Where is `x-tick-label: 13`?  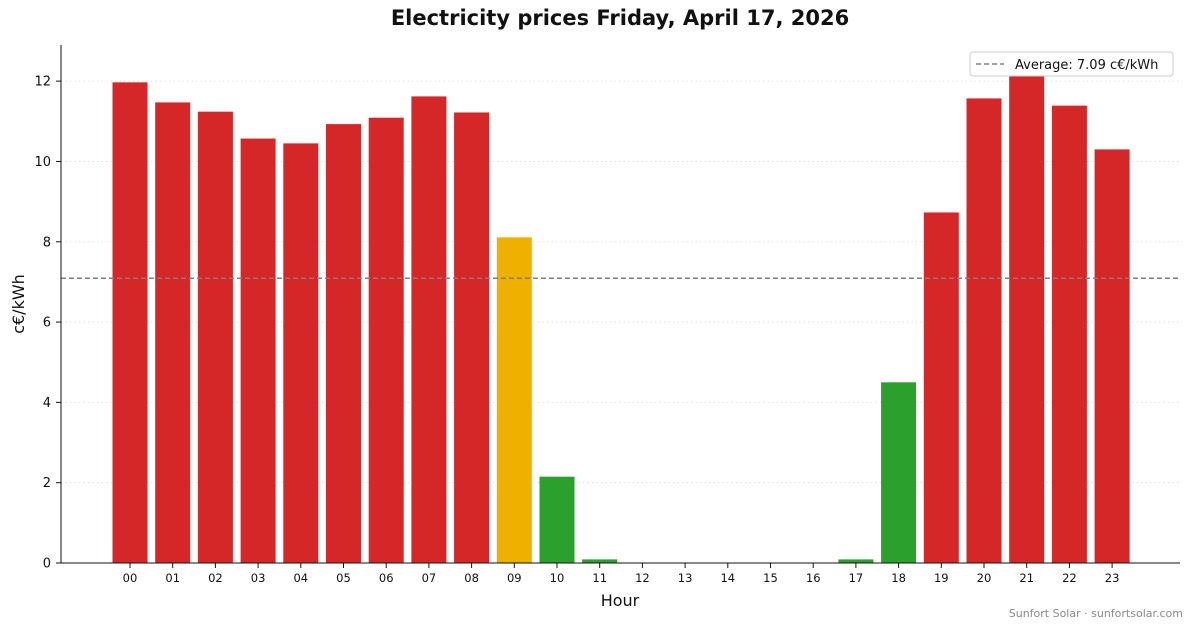 x-tick-label: 13 is located at coordinates (685, 578).